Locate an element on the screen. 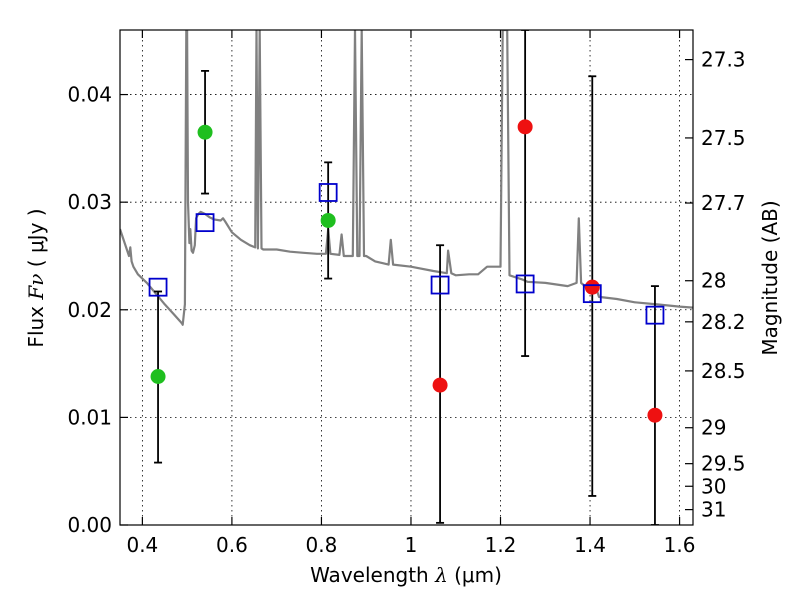  x-tick-label: 0.6 is located at coordinates (232, 545).